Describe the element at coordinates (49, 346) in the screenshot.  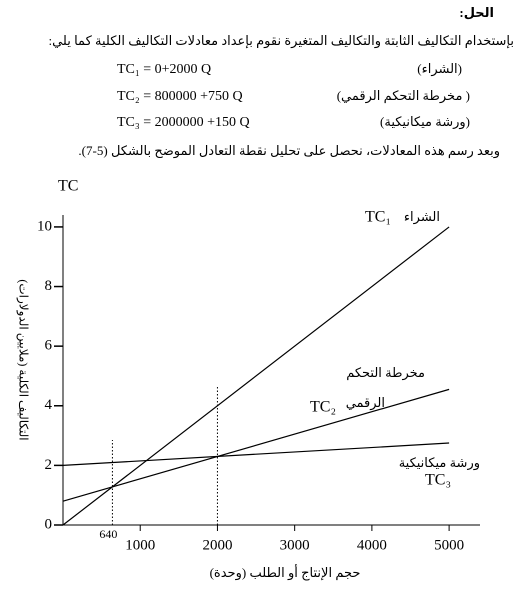
I see `y-tick-label: 6` at that location.